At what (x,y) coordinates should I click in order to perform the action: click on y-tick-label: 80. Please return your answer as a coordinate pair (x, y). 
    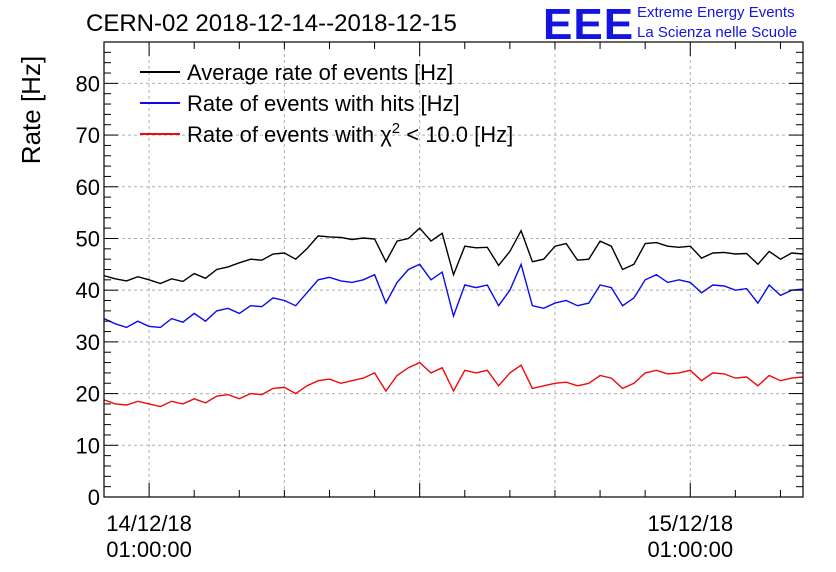
    Looking at the image, I should click on (88, 83).